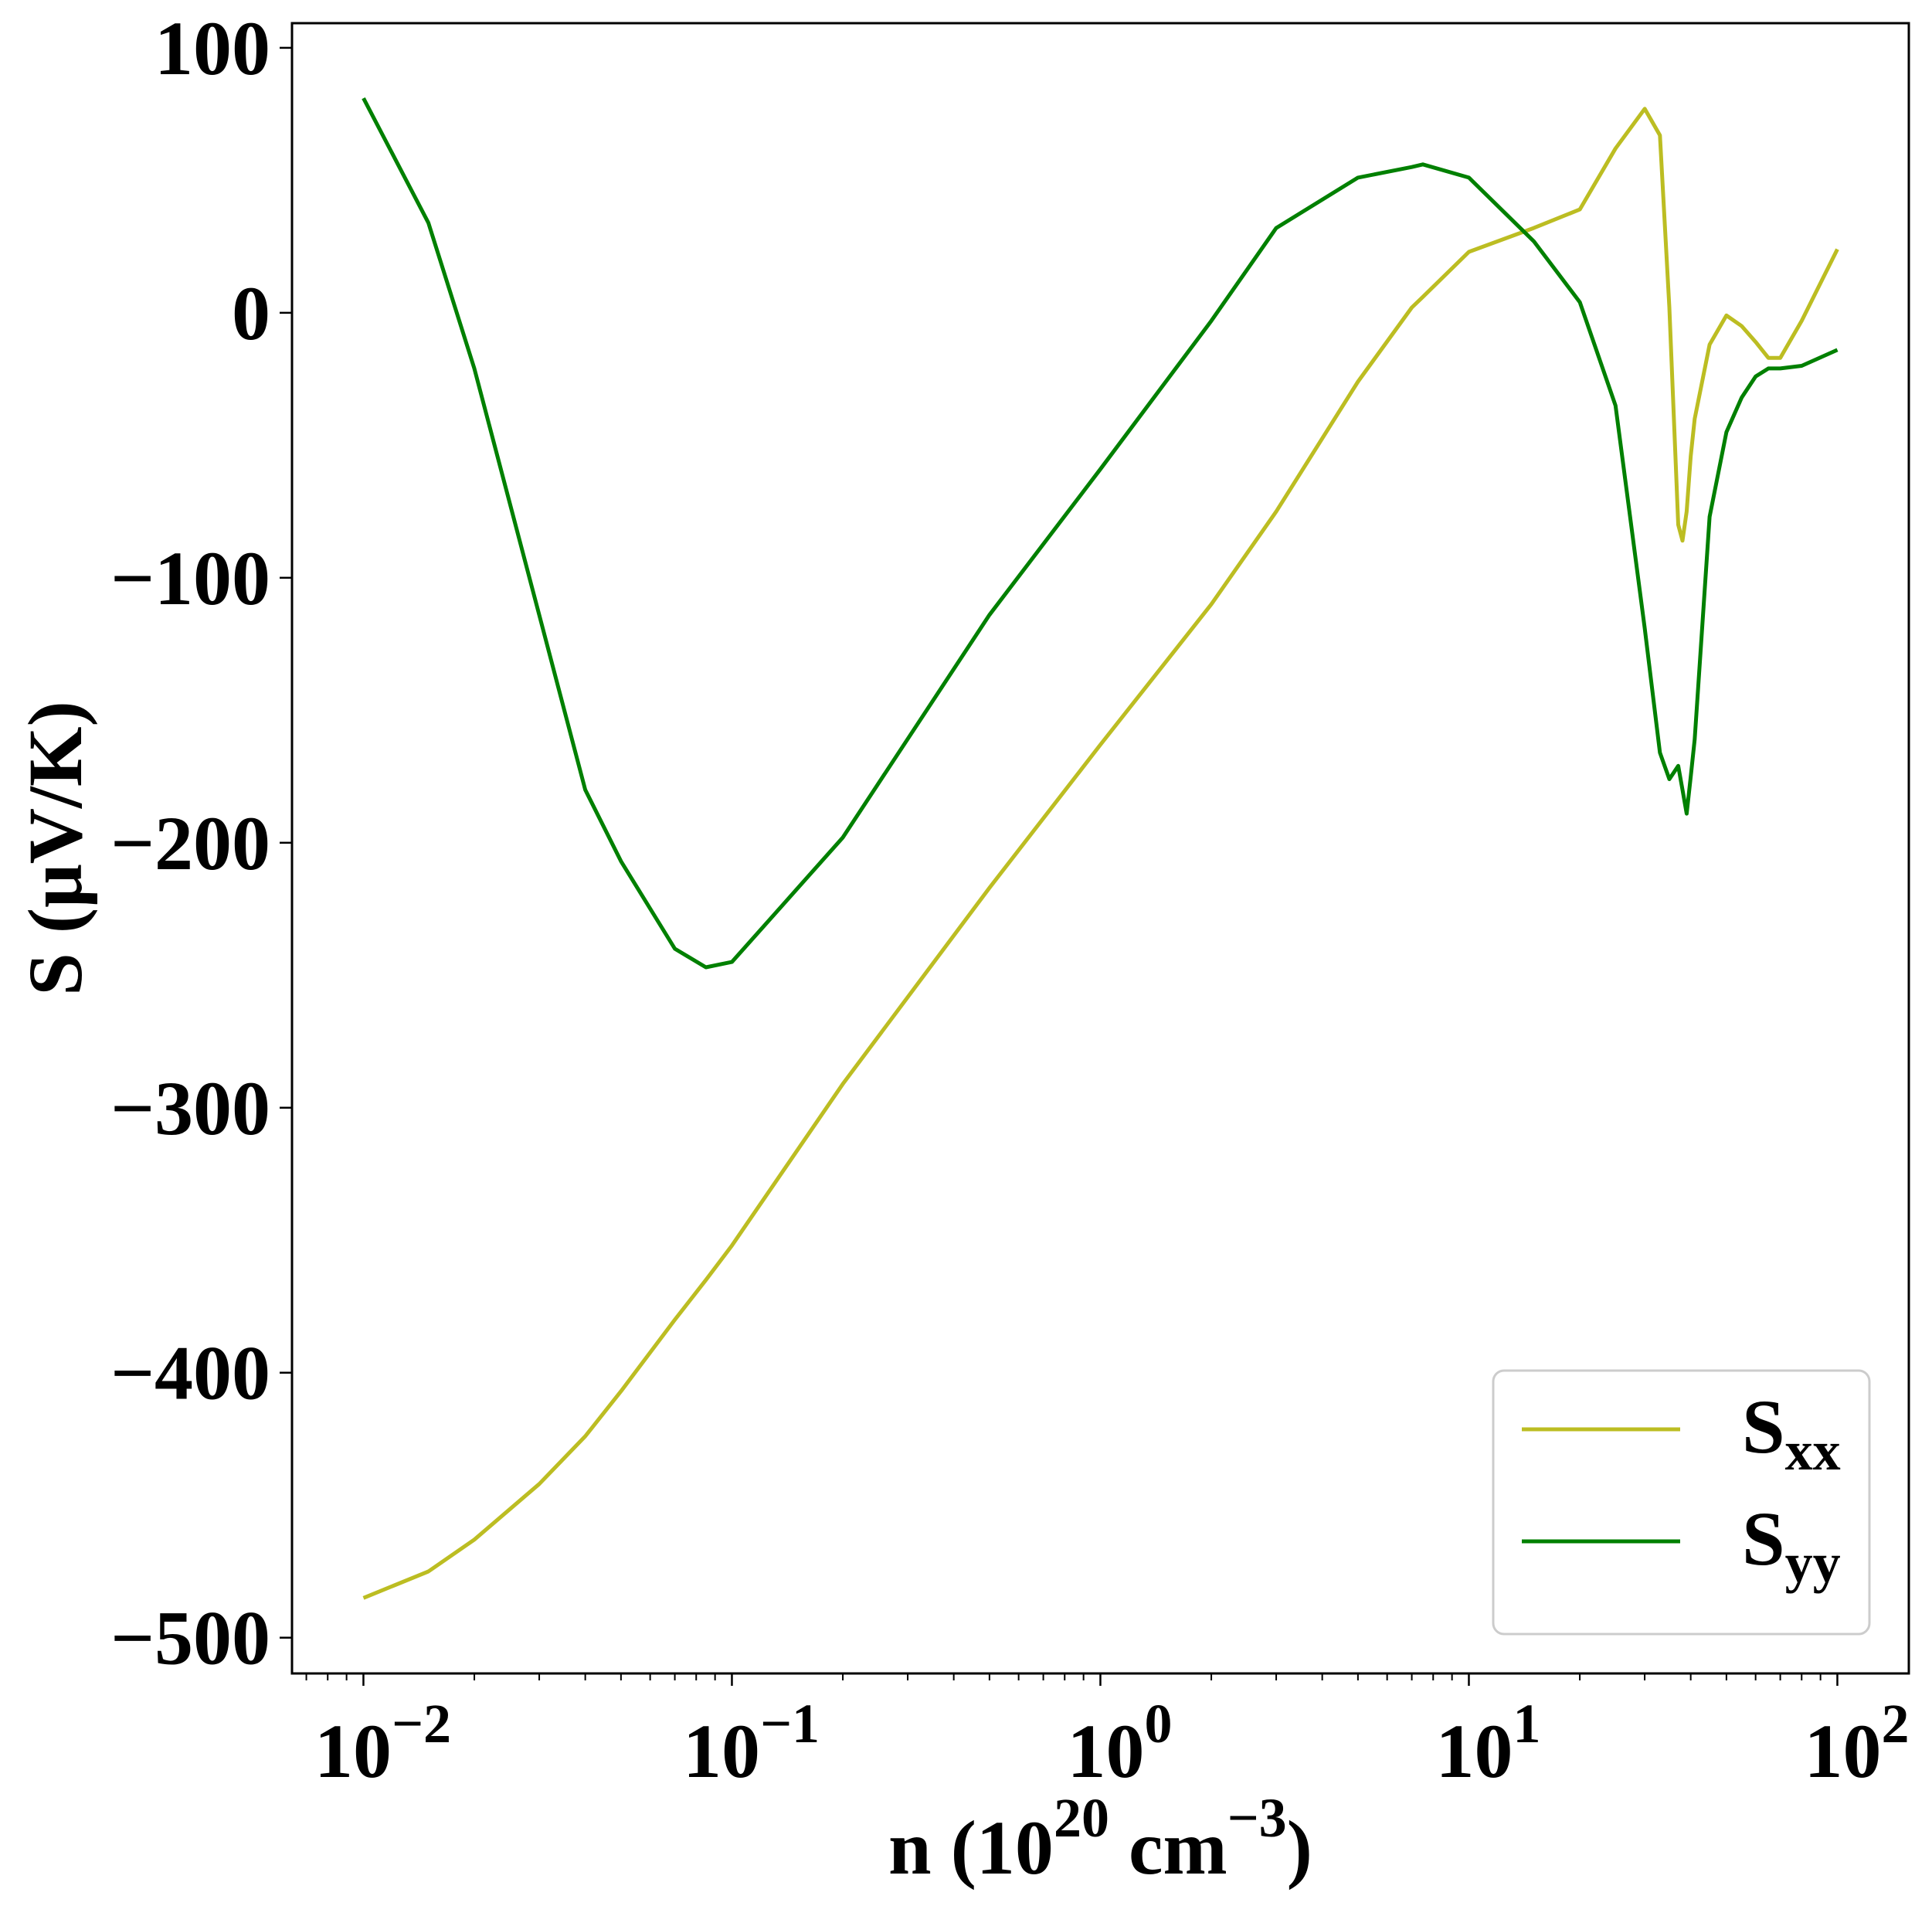 This screenshot has height=1923, width=1932. Describe the element at coordinates (383, 1743) in the screenshot. I see `x-tick-label: 10⁻²` at that location.